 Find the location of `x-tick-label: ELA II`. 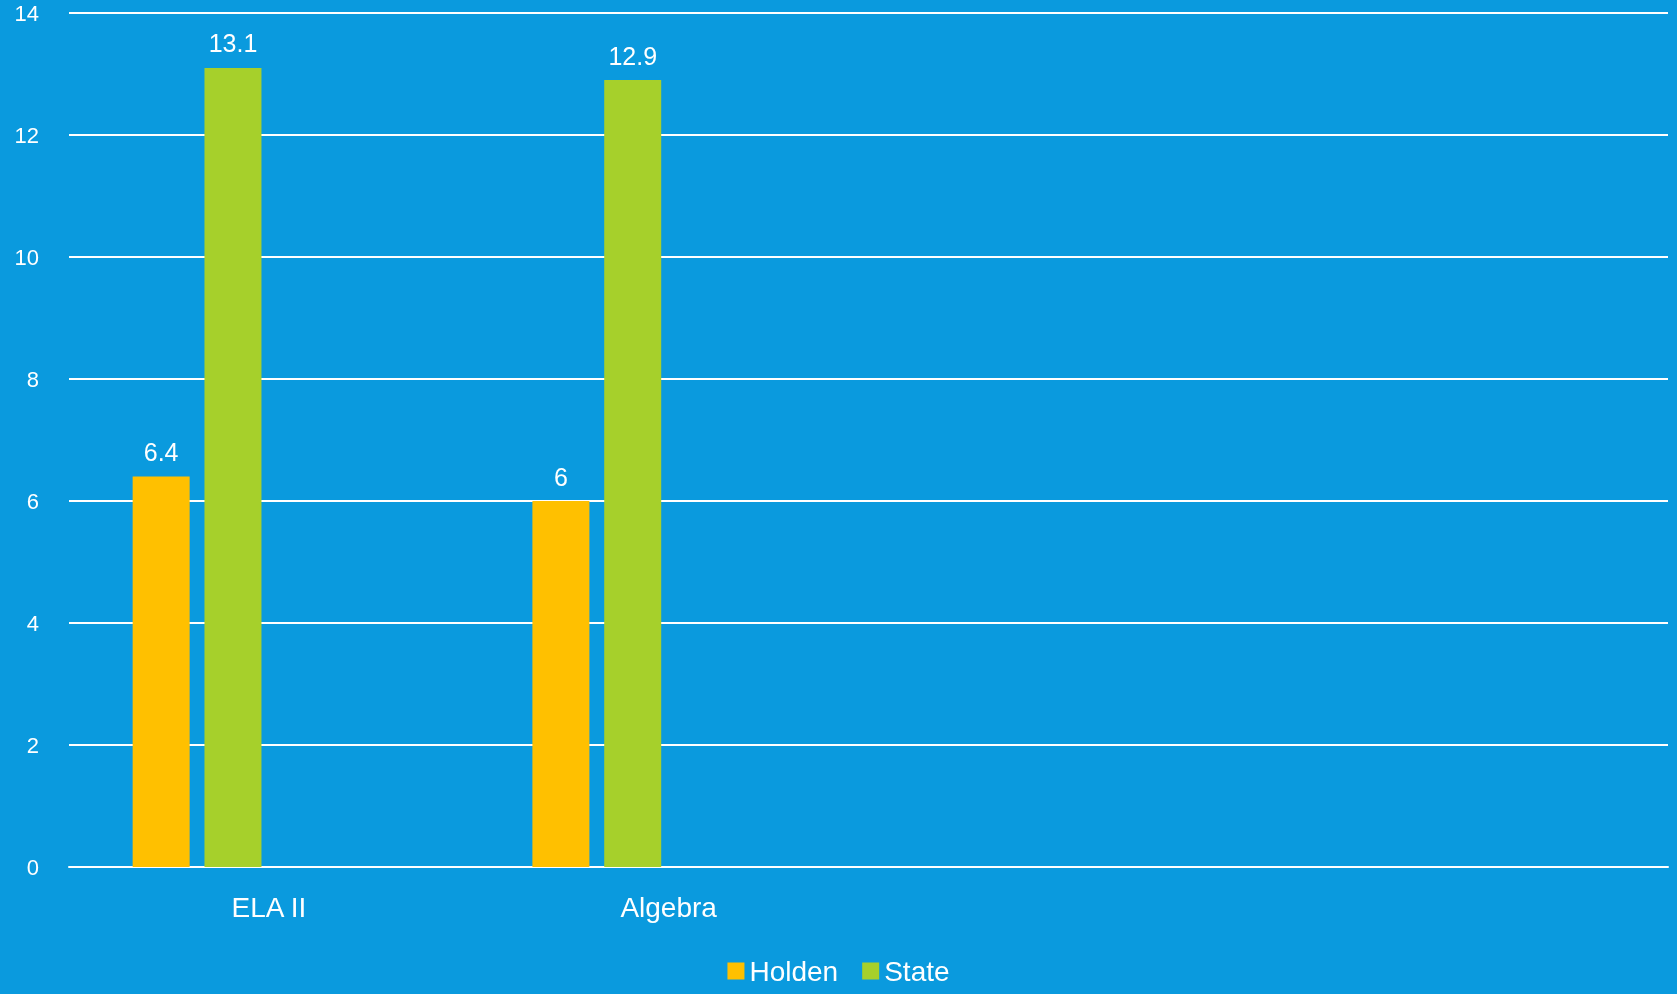

x-tick-label: ELA II is located at coordinates (269, 907).